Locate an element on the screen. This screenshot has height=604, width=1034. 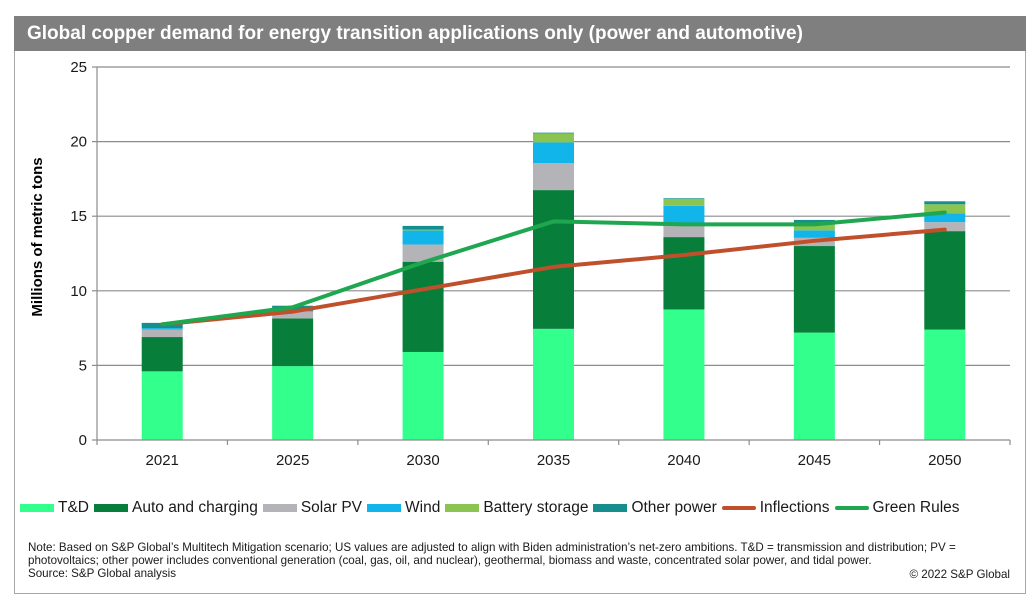
legend-item-solar-pv: Solar PV is located at coordinates (312, 508).